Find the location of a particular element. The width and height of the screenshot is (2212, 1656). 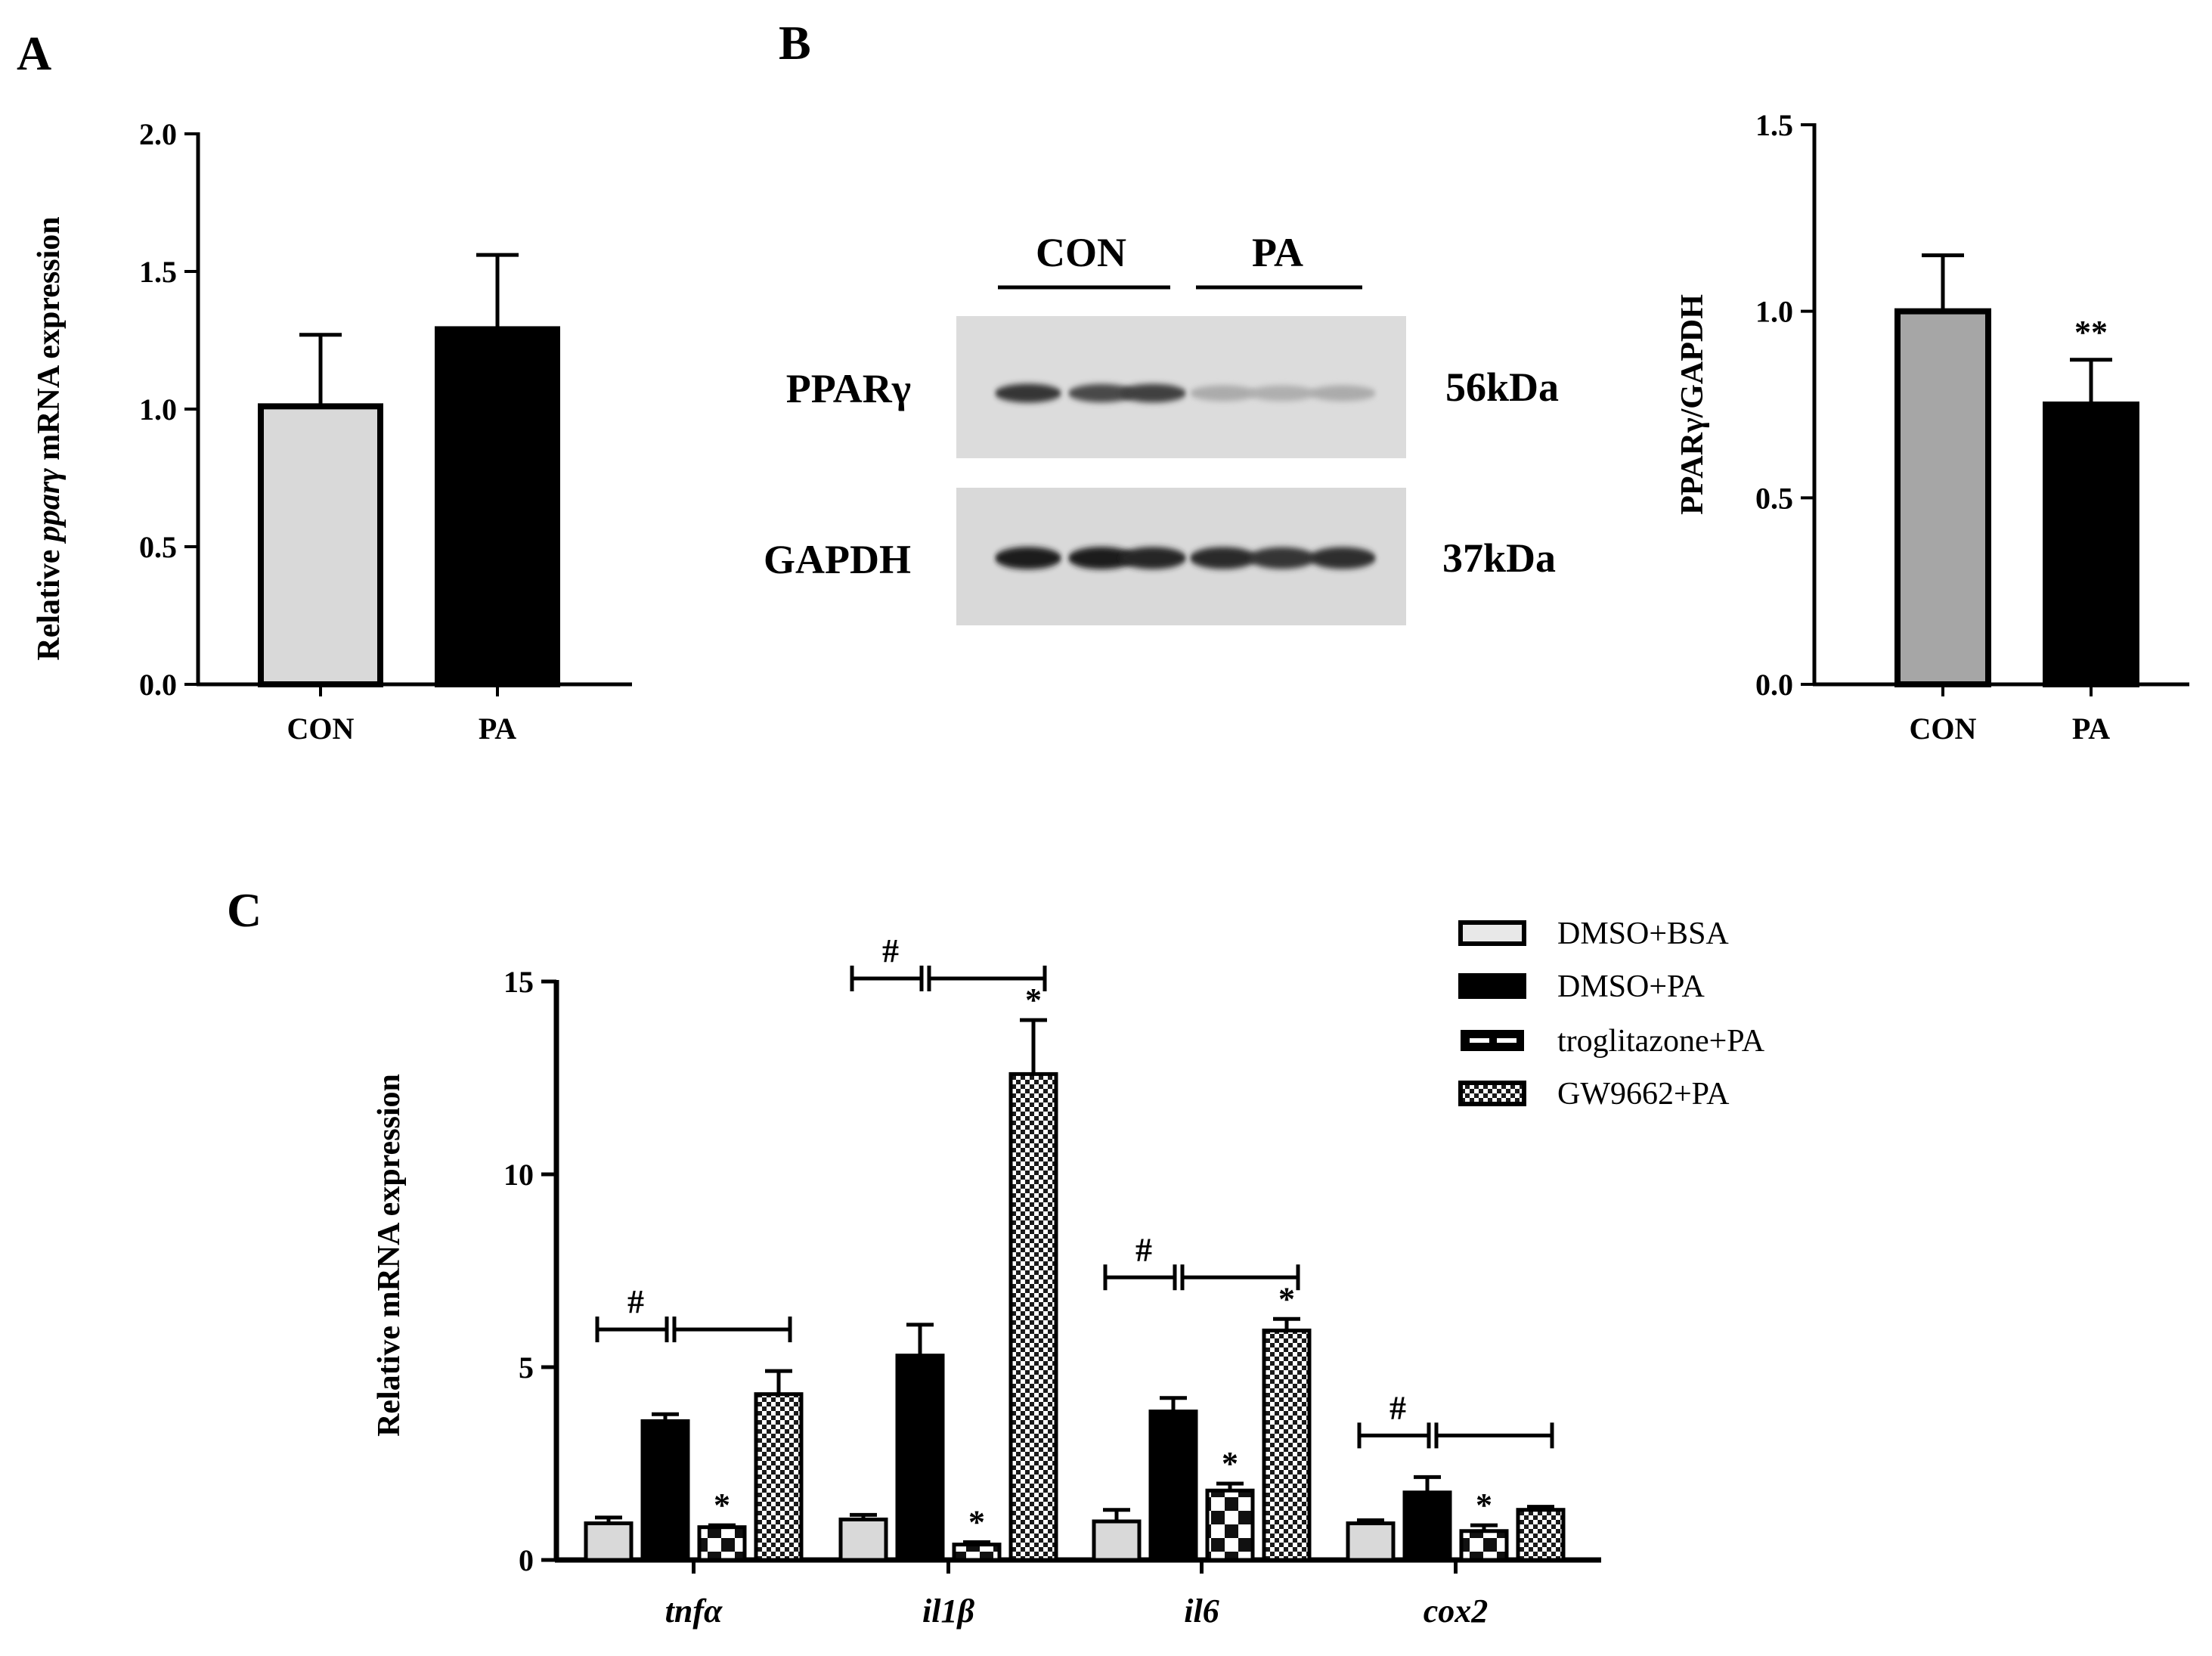

chart-c-bar-troglitazone-pa-il6 is located at coordinates (1230, 1525).